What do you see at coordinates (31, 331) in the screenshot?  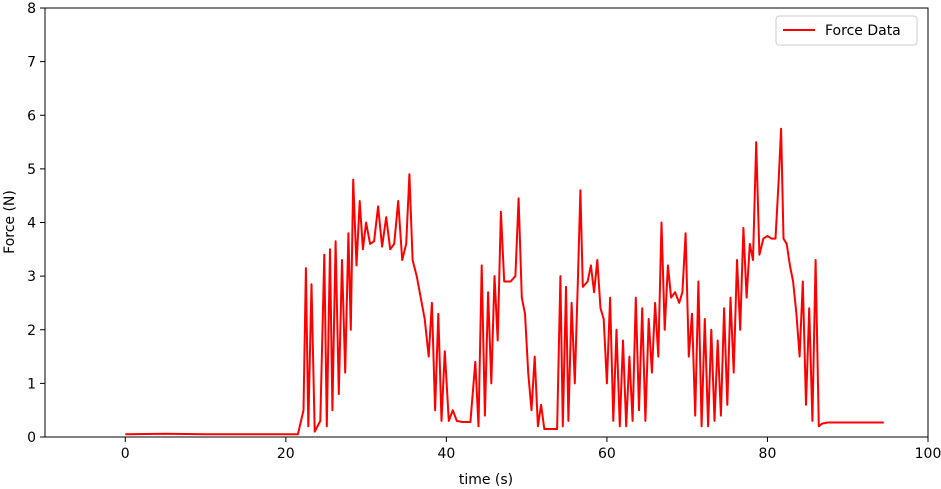 I see `y-tick-label: 2` at bounding box center [31, 331].